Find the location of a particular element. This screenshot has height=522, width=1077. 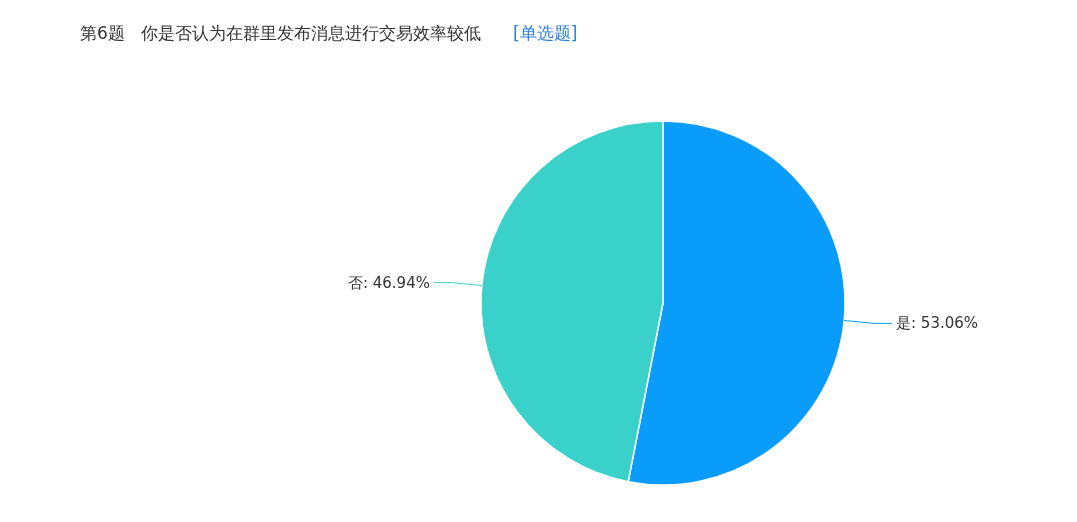

chart-subtitle: [单选题] is located at coordinates (545, 33).